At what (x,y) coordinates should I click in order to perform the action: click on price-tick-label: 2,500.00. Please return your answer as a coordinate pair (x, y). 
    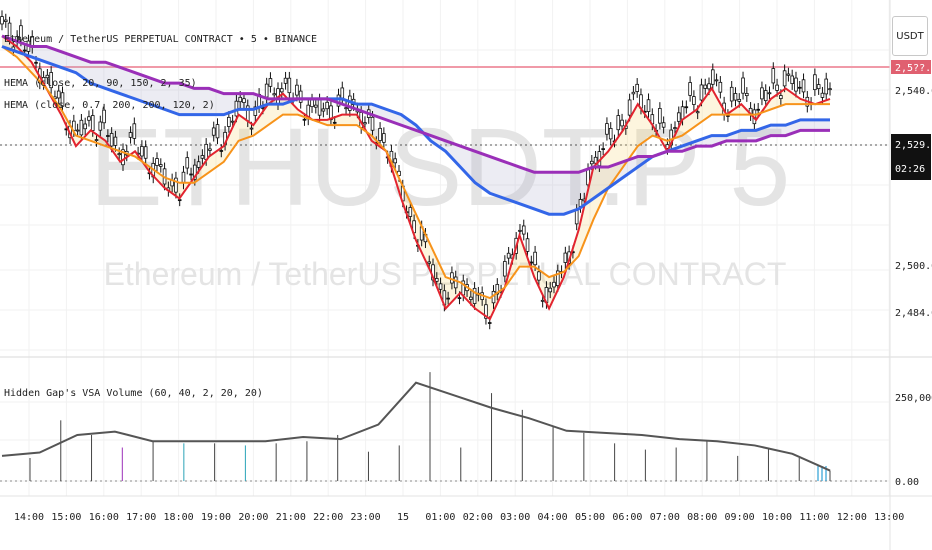
    Looking at the image, I should click on (913, 266).